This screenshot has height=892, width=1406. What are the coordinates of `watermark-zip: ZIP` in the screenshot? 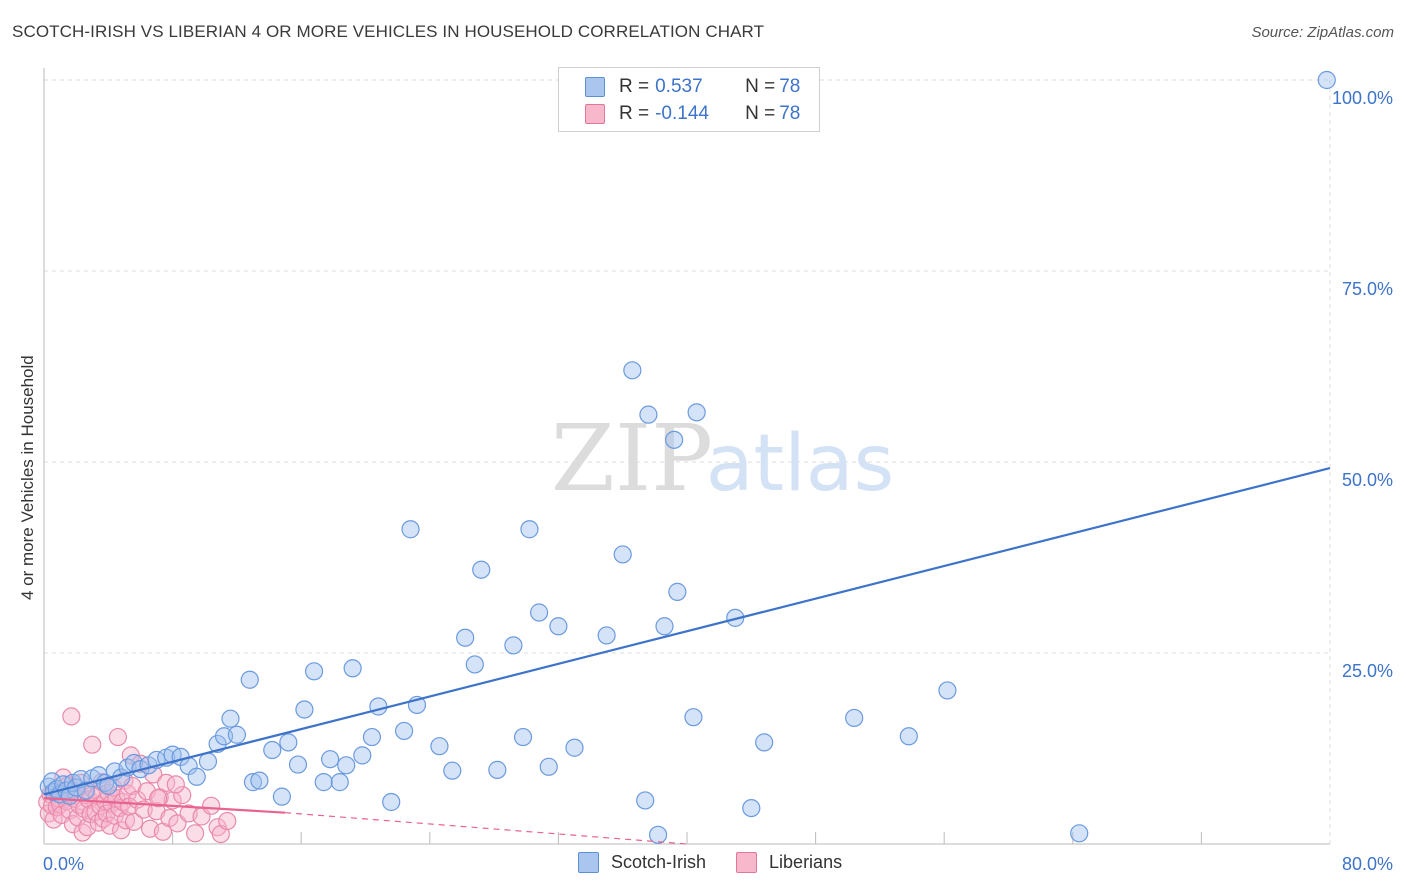 It's located at (632, 458).